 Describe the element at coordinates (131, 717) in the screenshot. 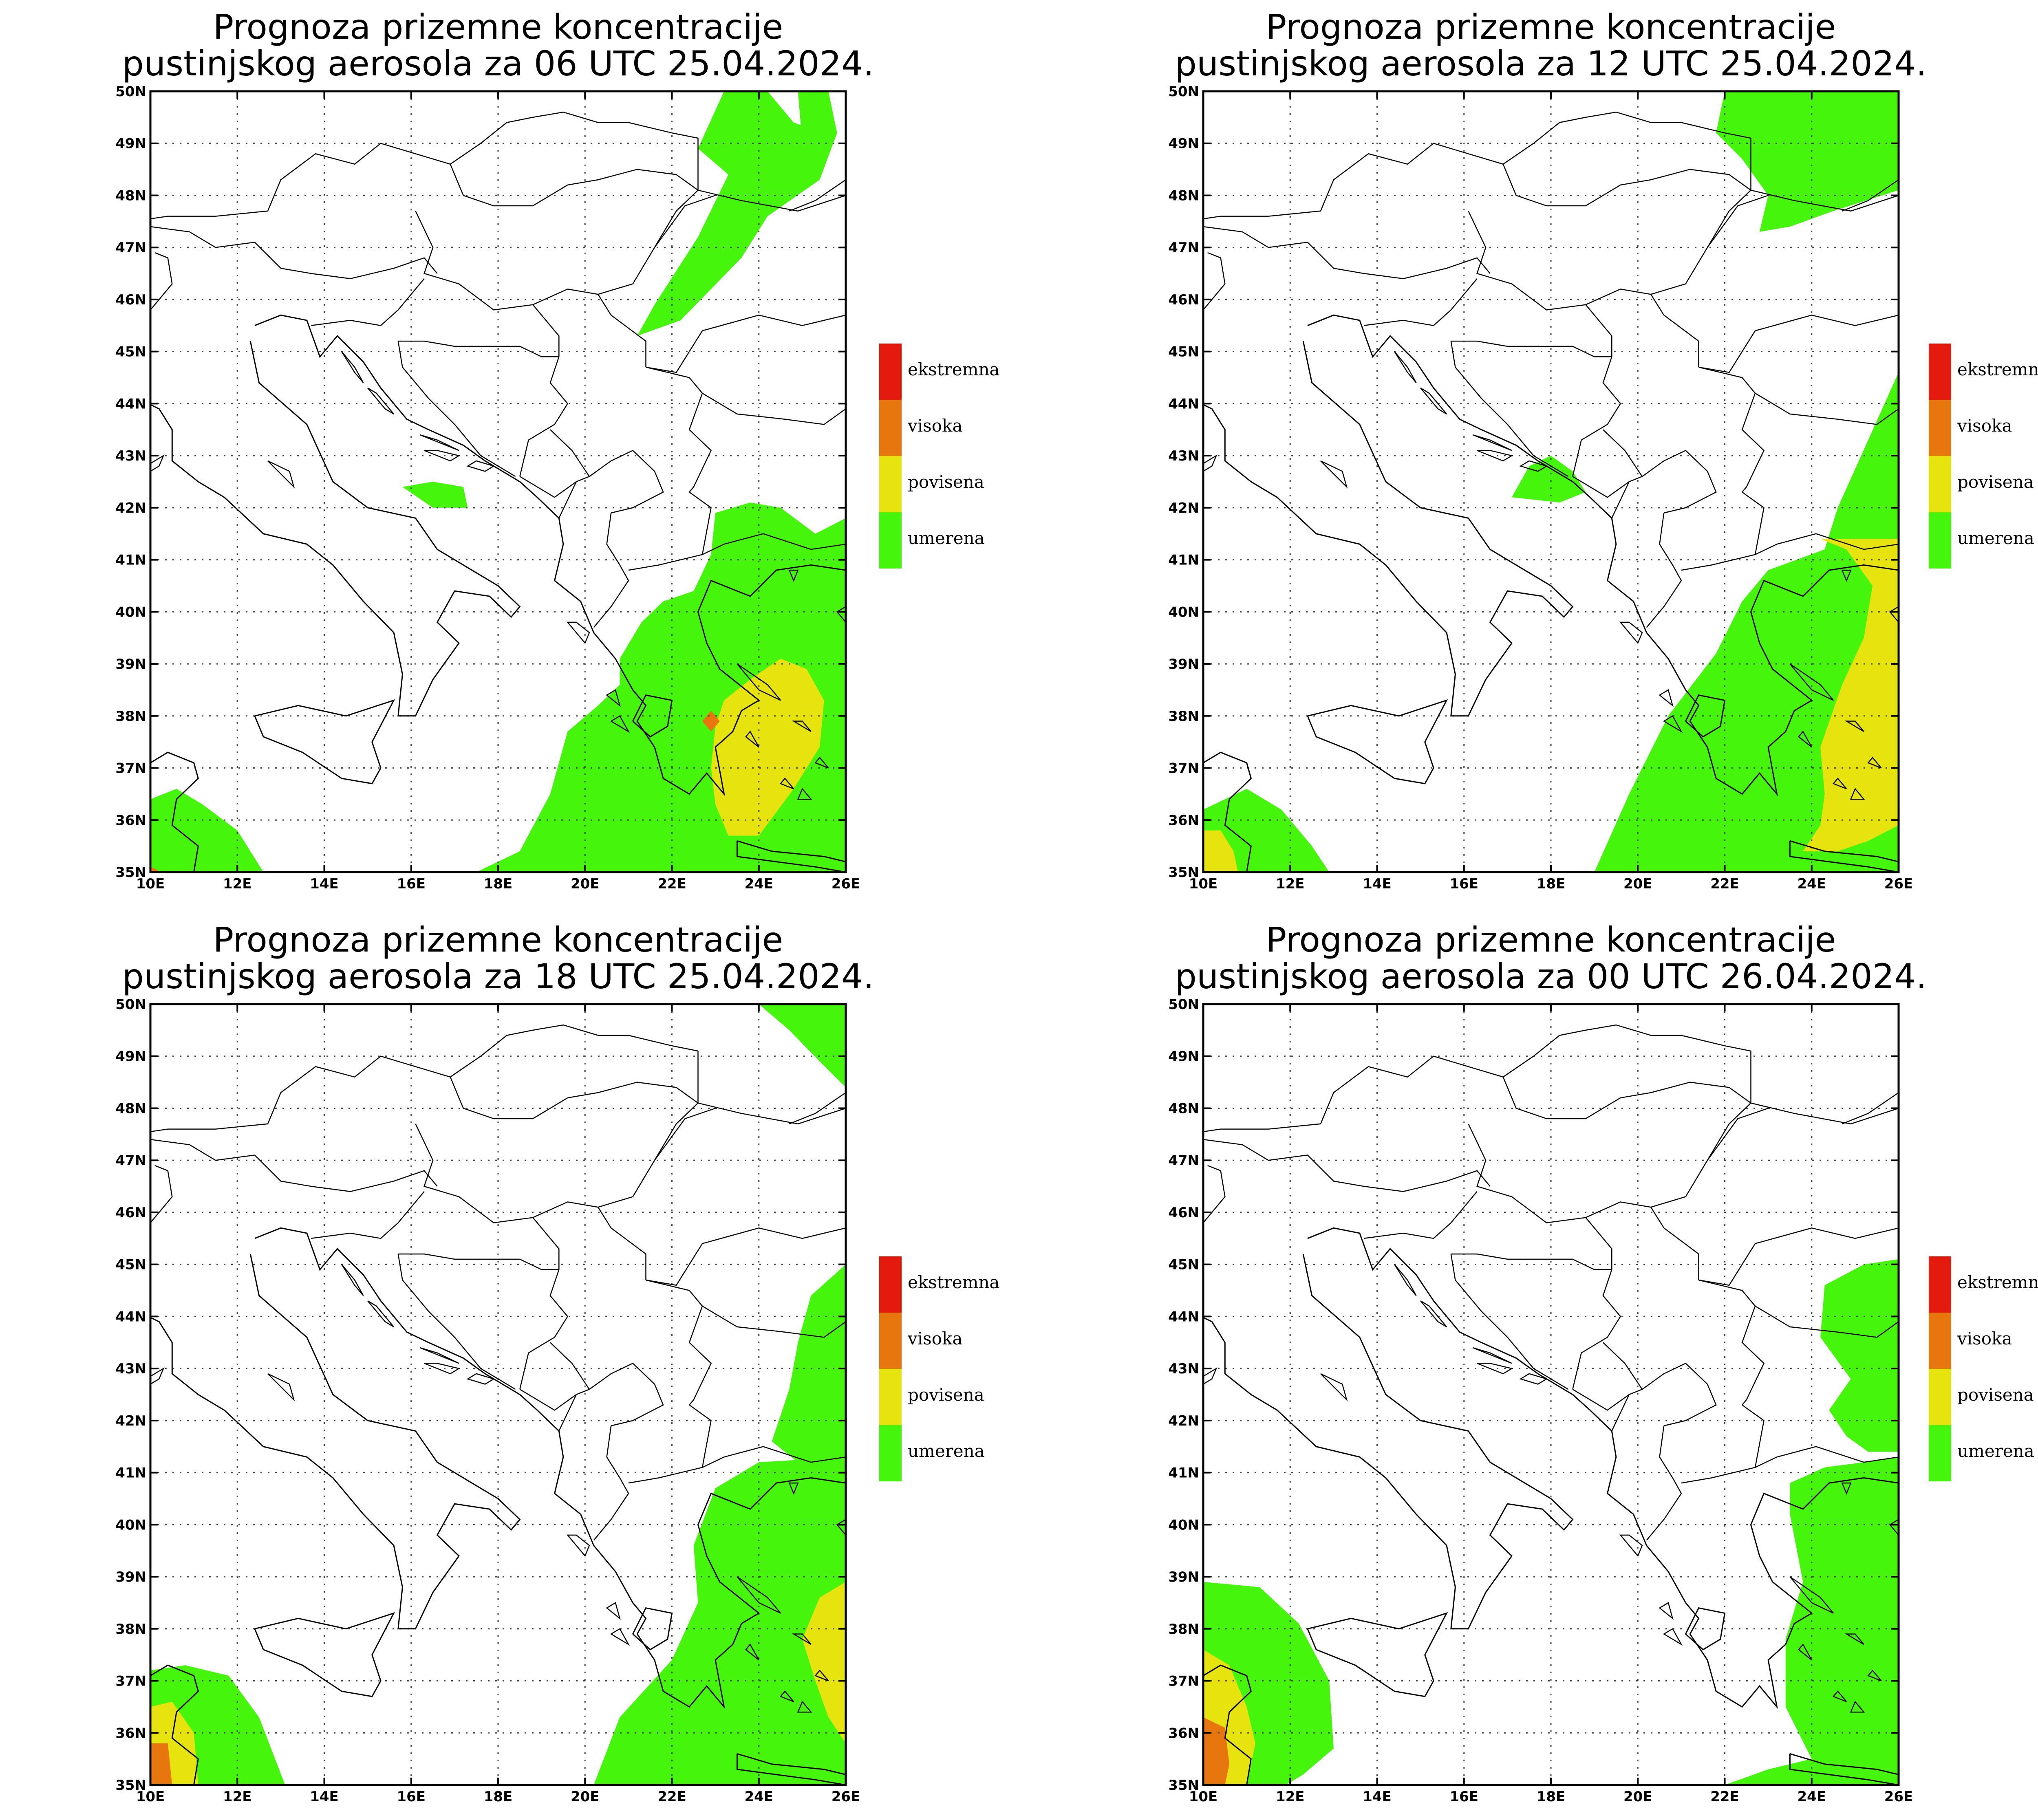

I see `lat-tick-label: 38N` at that location.